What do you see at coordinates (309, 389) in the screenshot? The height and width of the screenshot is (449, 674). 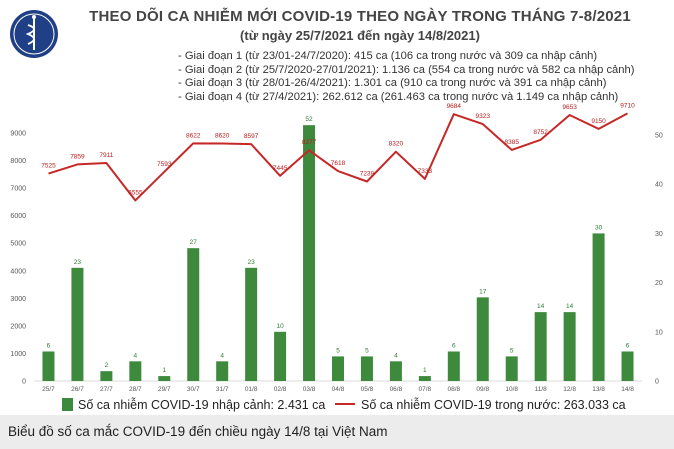 I see `x-axis-tick-label: 03/8` at bounding box center [309, 389].